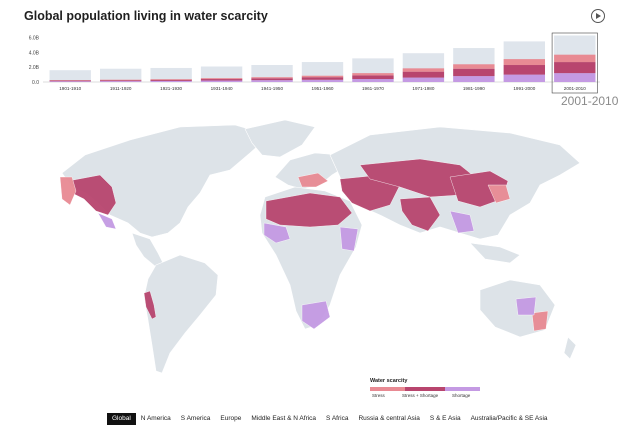 This screenshot has width=640, height=430. What do you see at coordinates (272, 88) in the screenshot?
I see `x-tick-label: 1941-1950` at bounding box center [272, 88].